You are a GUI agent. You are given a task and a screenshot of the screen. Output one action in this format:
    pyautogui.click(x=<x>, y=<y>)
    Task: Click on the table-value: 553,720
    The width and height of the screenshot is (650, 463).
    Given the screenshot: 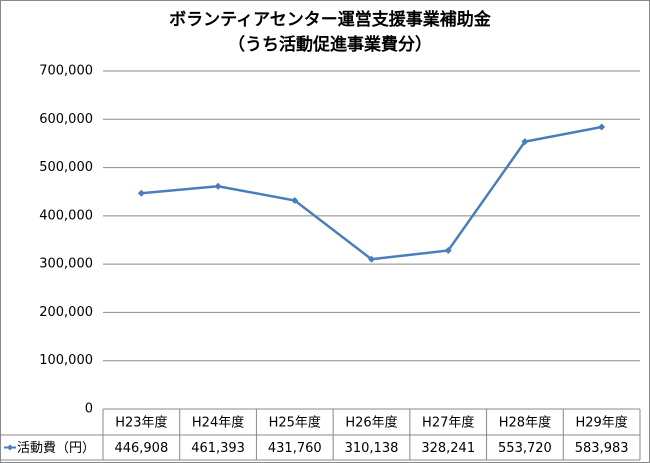 What is the action you would take?
    pyautogui.click(x=525, y=448)
    